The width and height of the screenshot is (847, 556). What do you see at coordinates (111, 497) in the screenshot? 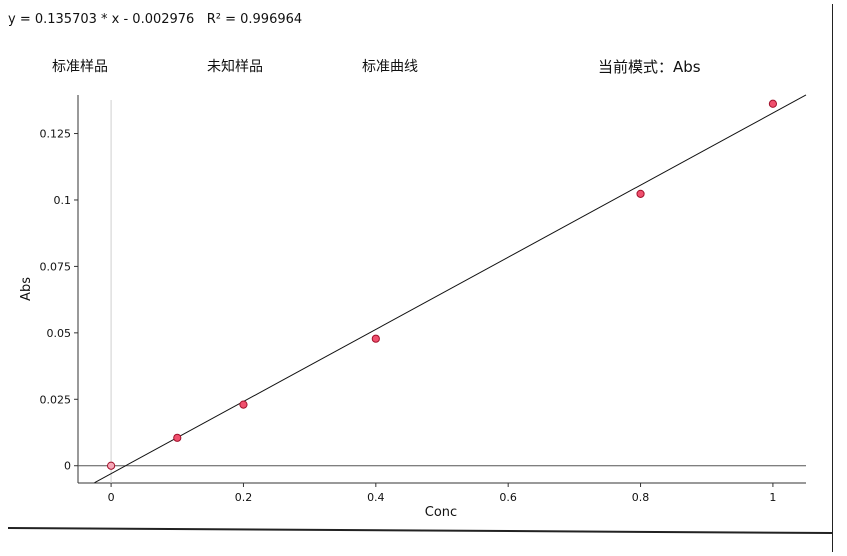
I see `x-tick-label: 0` at bounding box center [111, 497].